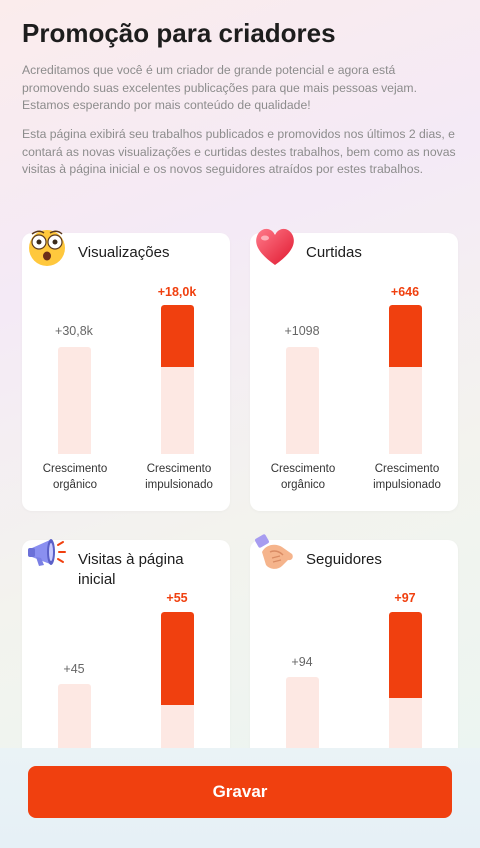 This screenshot has height=848, width=480. What do you see at coordinates (131, 569) in the screenshot?
I see `homepage-visits-card-title: Visitas à página inicial` at bounding box center [131, 569].